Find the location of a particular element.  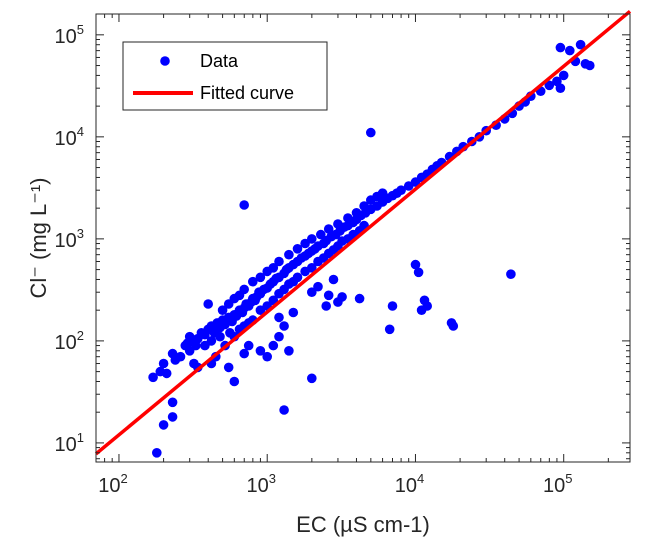

legend: Data Fitted curve is located at coordinates (225, 76).